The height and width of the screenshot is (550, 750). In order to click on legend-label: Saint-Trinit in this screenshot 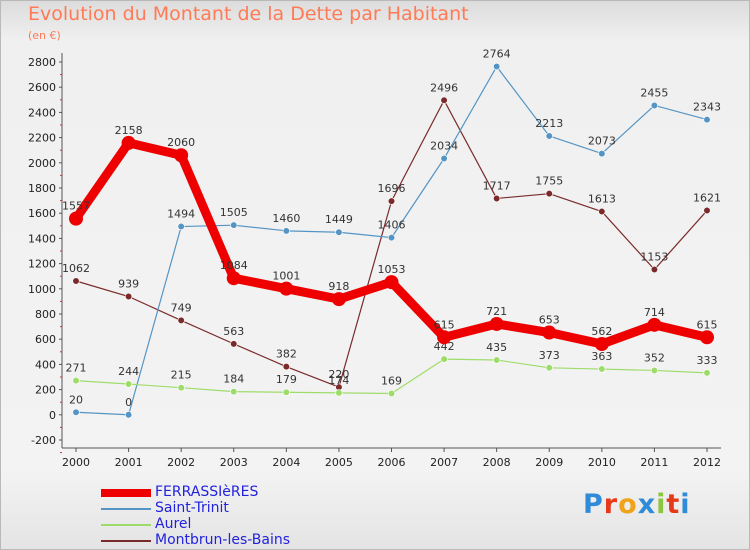, I will do `click(192, 508)`.